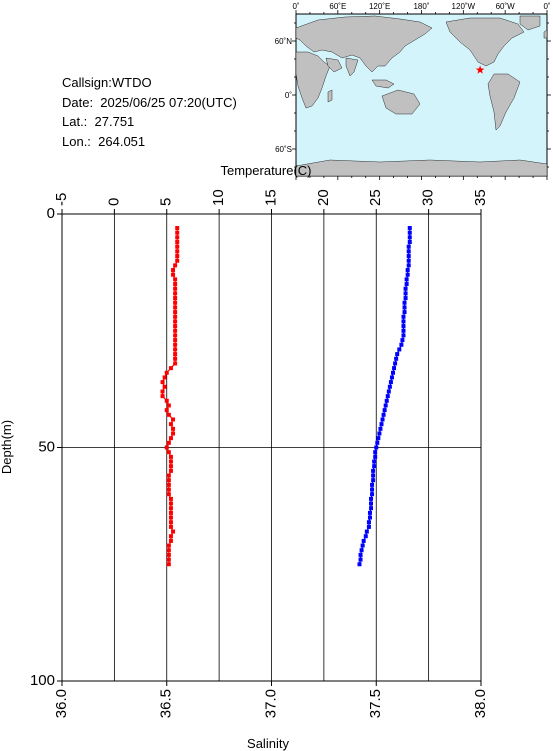  Describe the element at coordinates (506, 6) in the screenshot. I see `lon-label-60w: 60˚W` at that location.